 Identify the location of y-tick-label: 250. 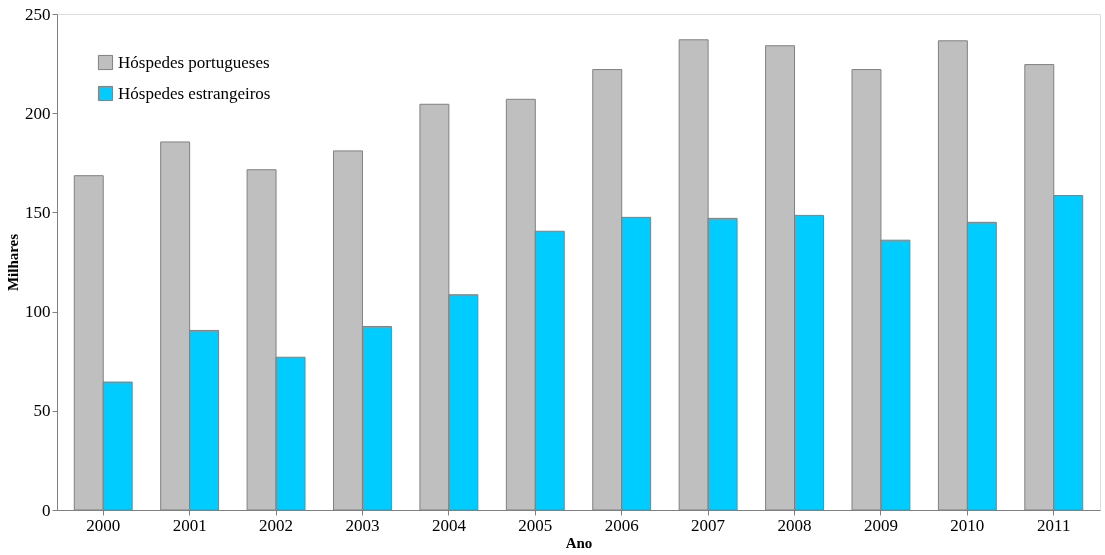
(38, 14).